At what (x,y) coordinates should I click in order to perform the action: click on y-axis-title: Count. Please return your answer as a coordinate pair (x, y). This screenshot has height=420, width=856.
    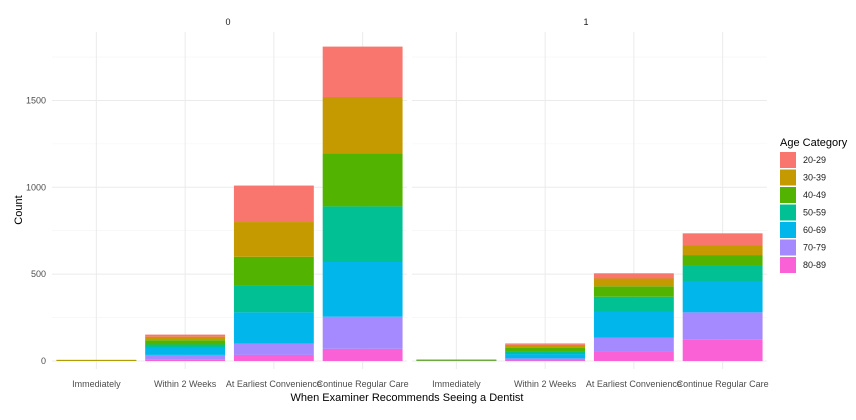
    Looking at the image, I should click on (19, 209).